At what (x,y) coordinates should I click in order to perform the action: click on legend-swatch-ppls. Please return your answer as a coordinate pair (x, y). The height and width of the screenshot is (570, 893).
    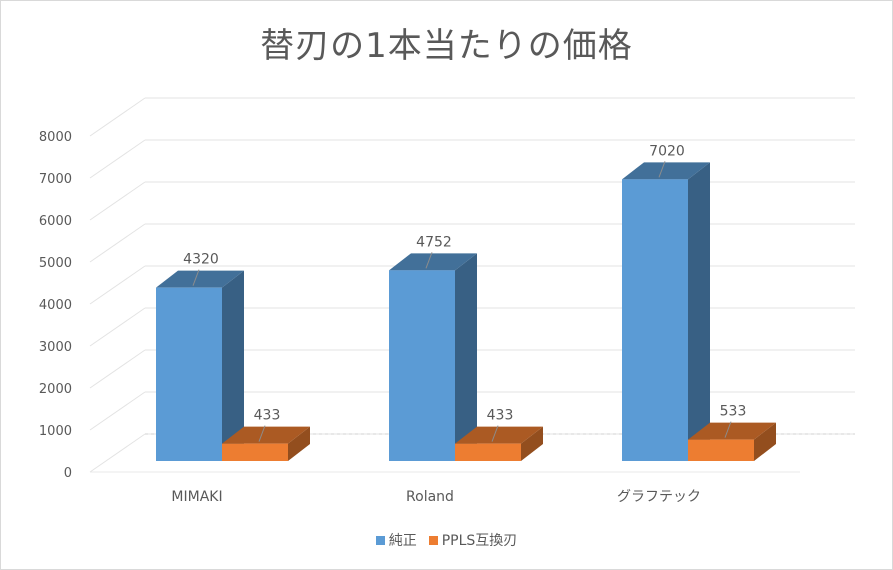
    Looking at the image, I should click on (433, 540).